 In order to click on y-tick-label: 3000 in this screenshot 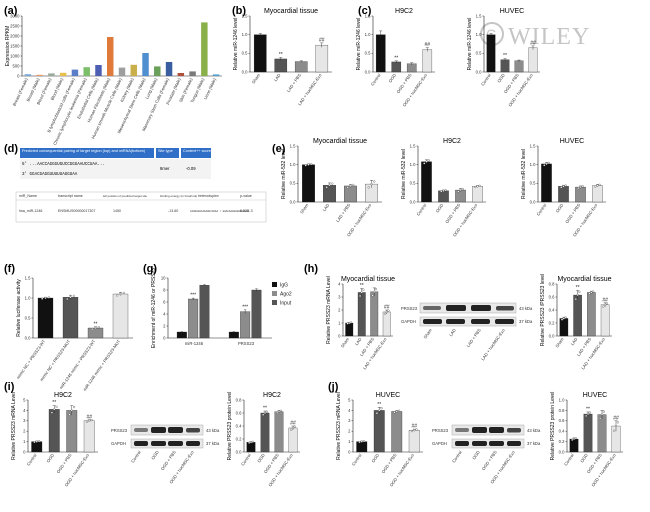, I will do `click(15, 15)`.